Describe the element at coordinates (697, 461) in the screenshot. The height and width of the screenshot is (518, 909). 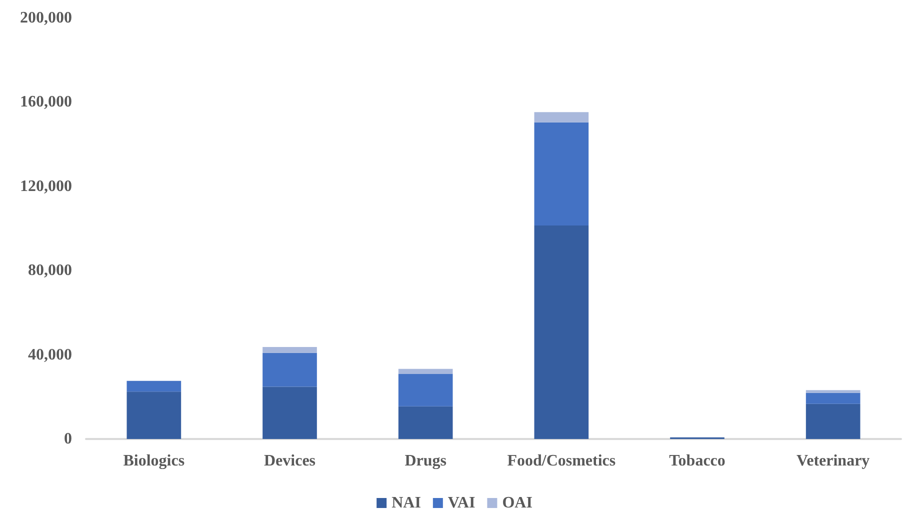
I see `x-tick-label: Tobacco` at that location.